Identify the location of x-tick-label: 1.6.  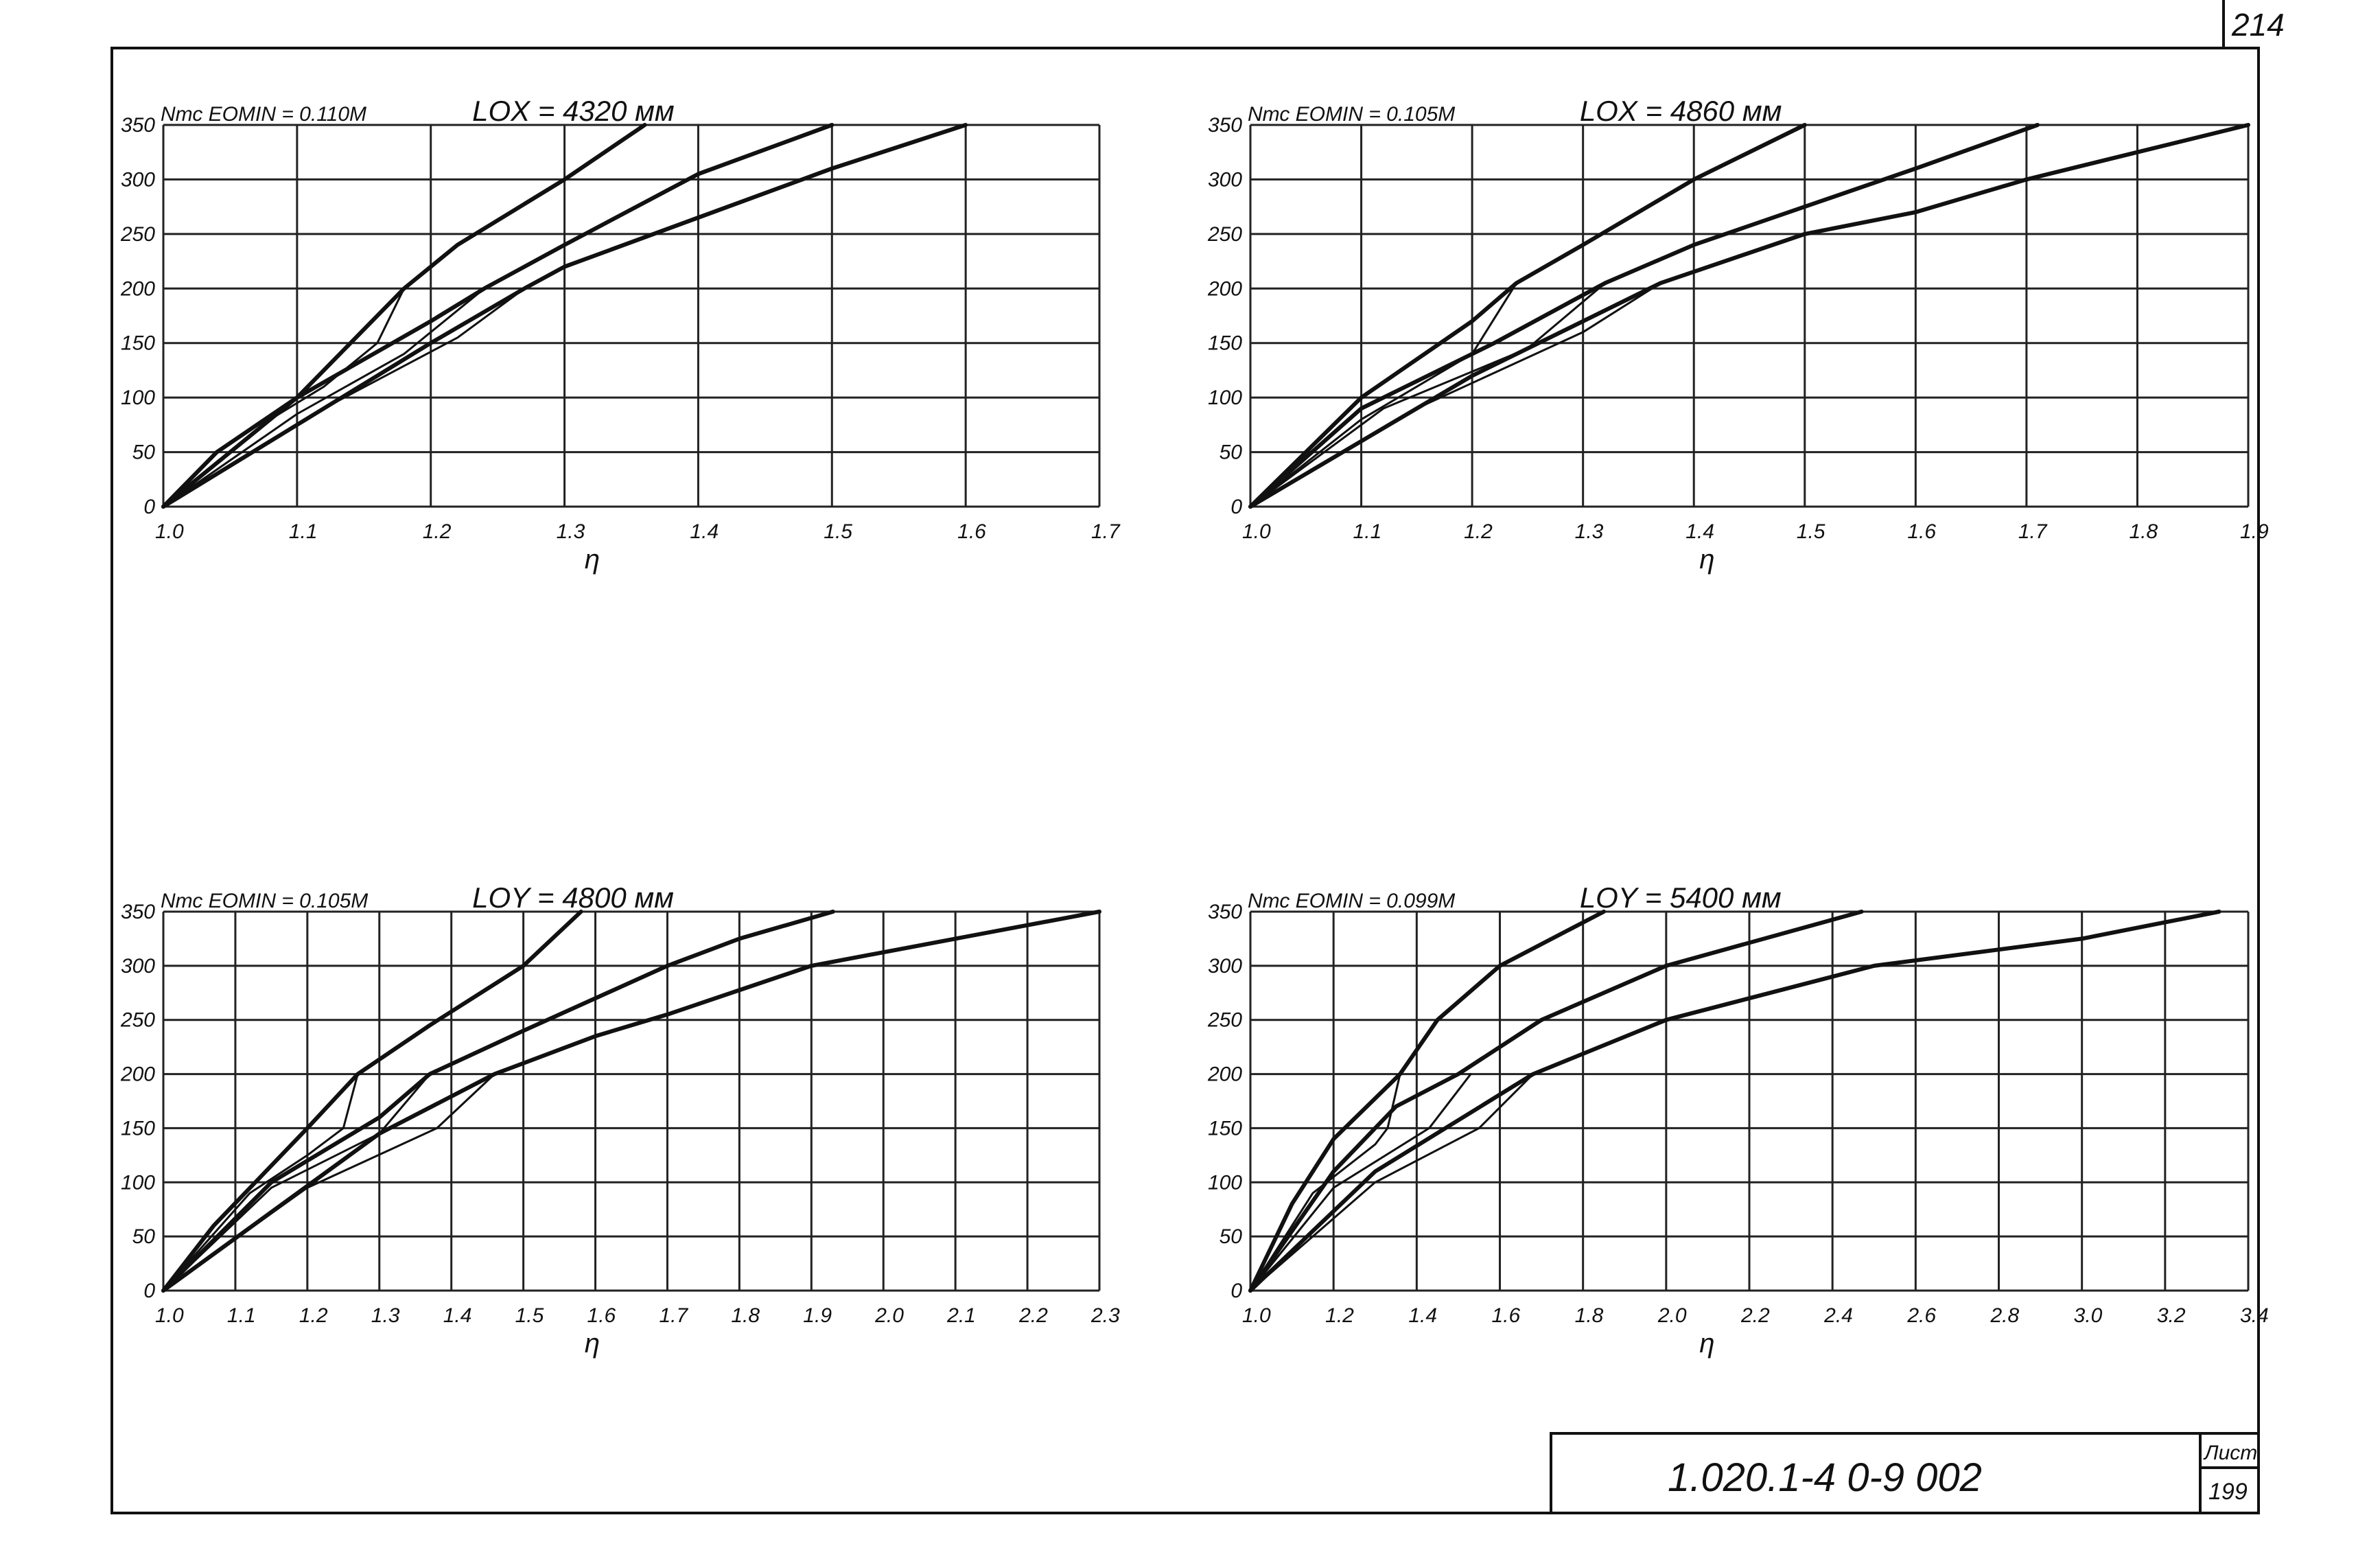
(971, 531).